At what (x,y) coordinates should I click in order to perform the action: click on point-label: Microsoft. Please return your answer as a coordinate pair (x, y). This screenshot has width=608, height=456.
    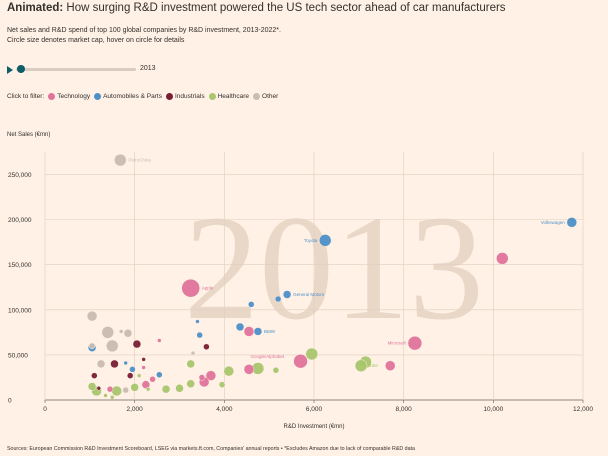
    Looking at the image, I should click on (397, 343).